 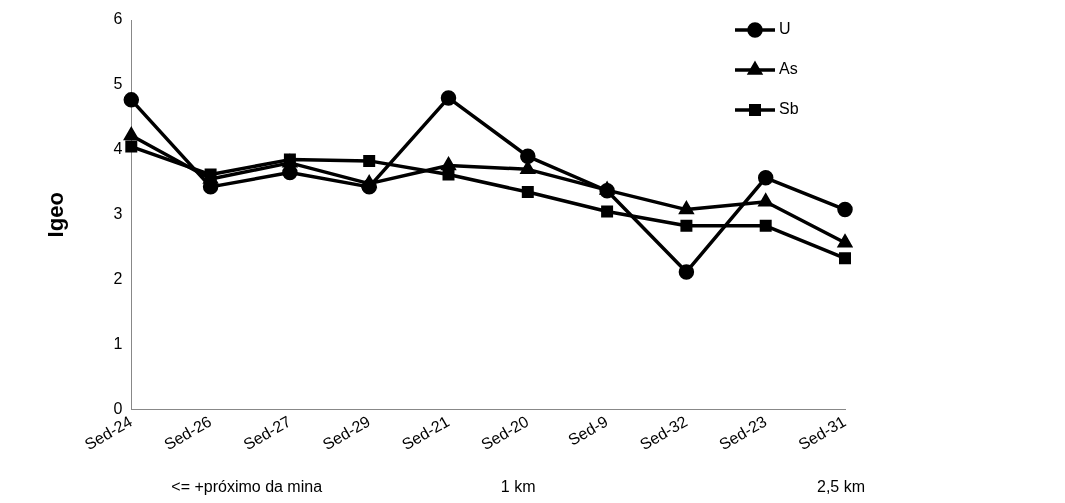 What do you see at coordinates (247, 487) in the screenshot?
I see `text: <= +próximo da mina` at bounding box center [247, 487].